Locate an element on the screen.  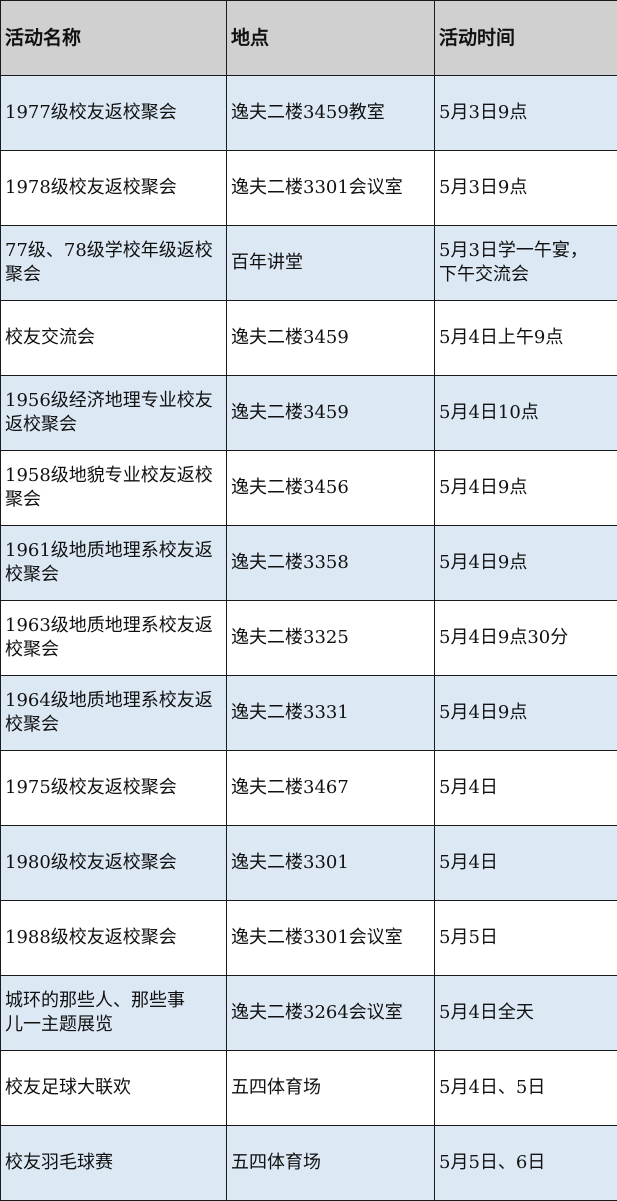
table-row: 1963级地质地理系校友返 校聚会 逸夫二楼3325 5月4日9点30分 is located at coordinates (308, 638).